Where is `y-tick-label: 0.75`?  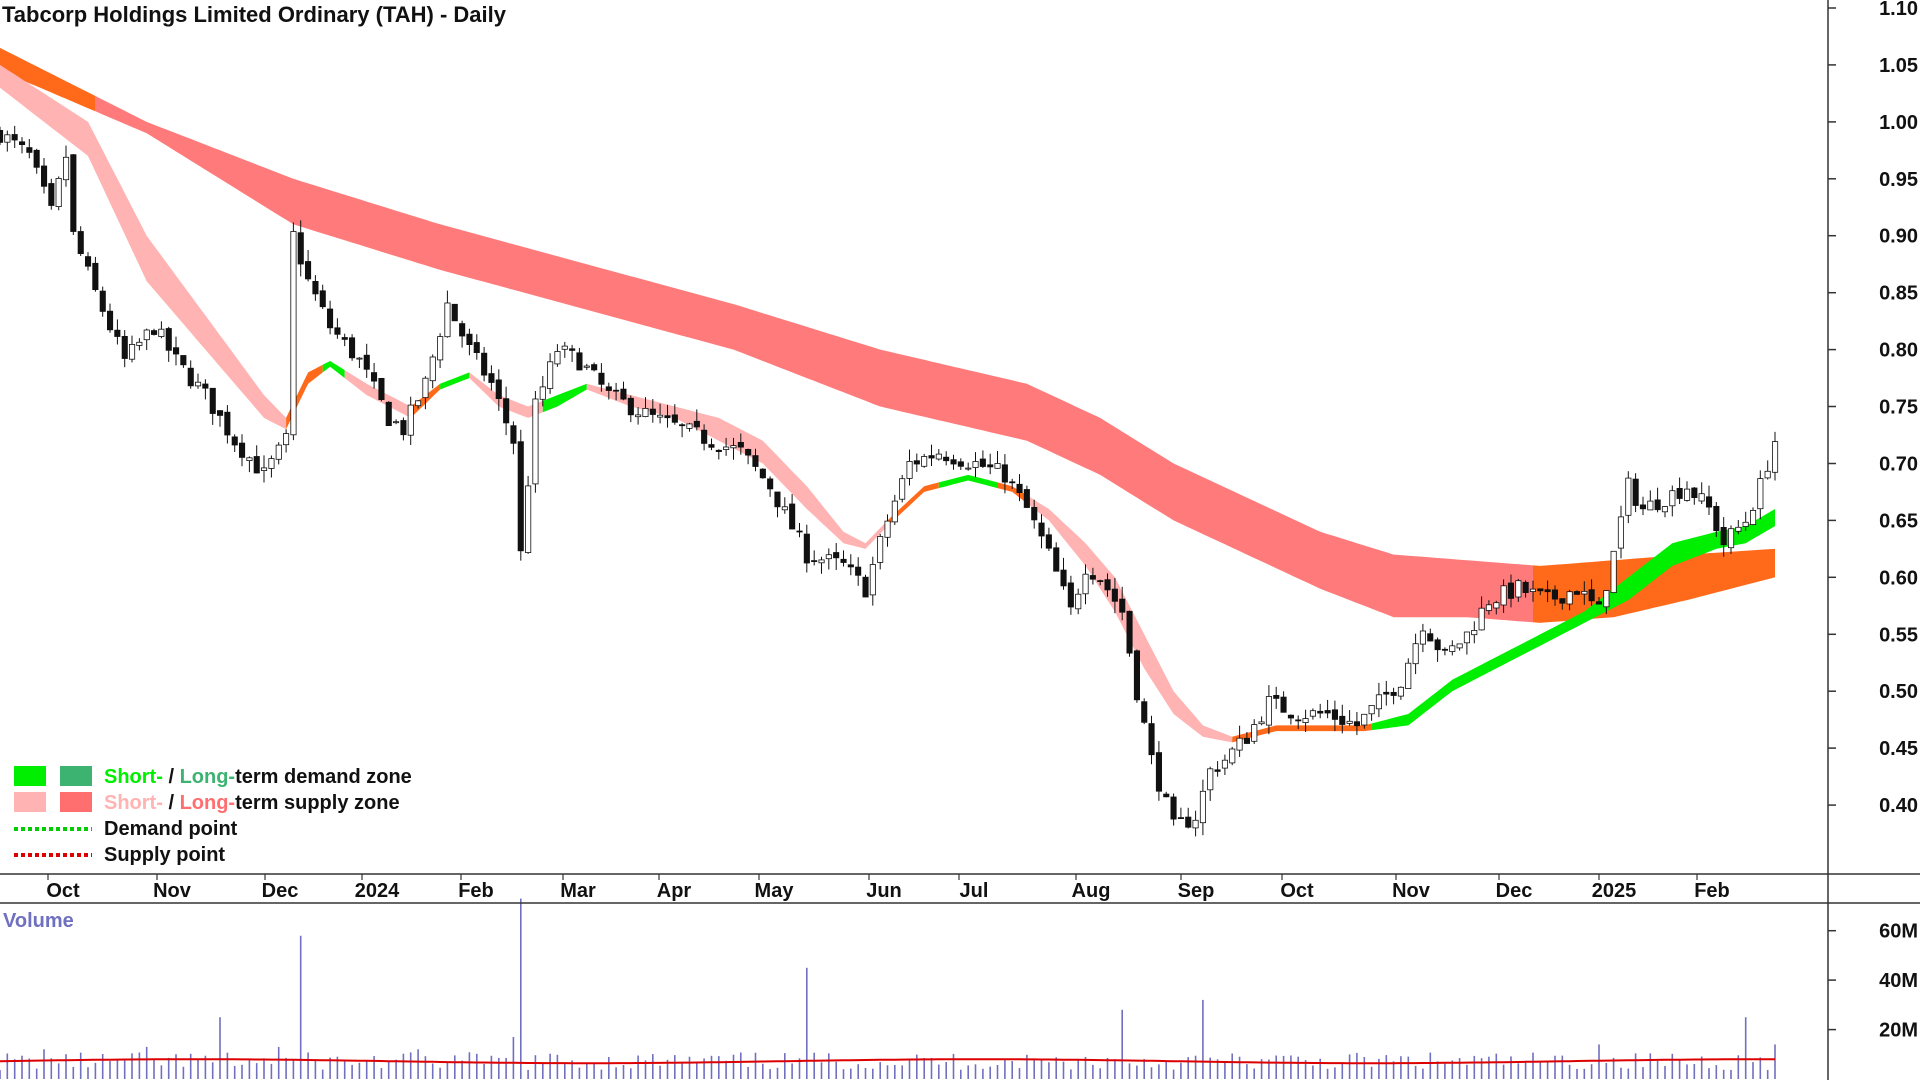 y-tick-label: 0.75 is located at coordinates (1898, 408).